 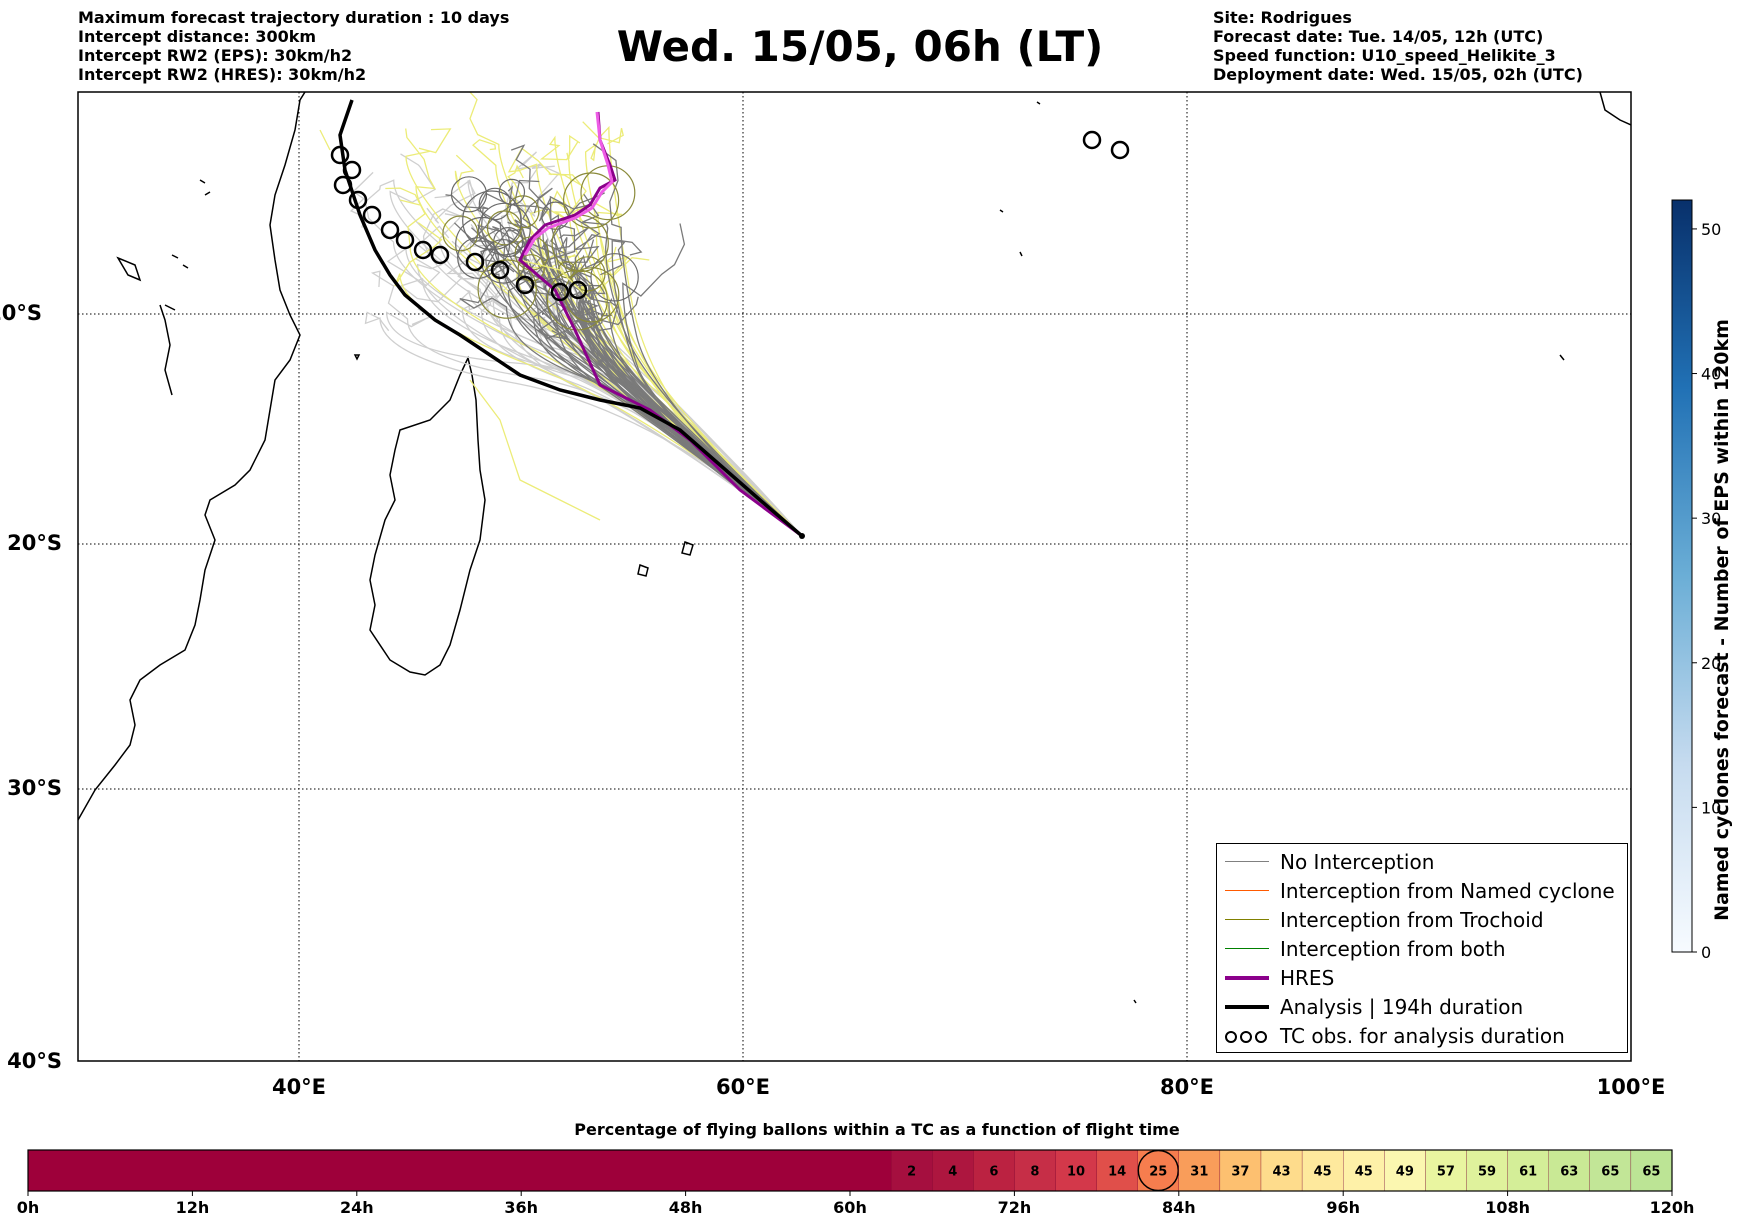 What do you see at coordinates (1014, 1207) in the screenshot?
I see `flight-bar-time-label: 72h` at bounding box center [1014, 1207].